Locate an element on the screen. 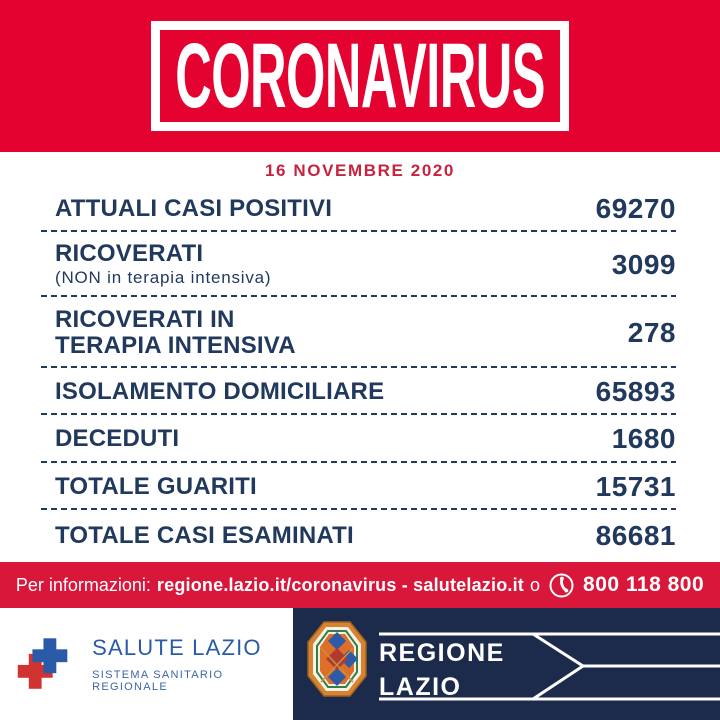 The height and width of the screenshot is (720, 720). lazio-coat-of-arms-icon is located at coordinates (337, 659).